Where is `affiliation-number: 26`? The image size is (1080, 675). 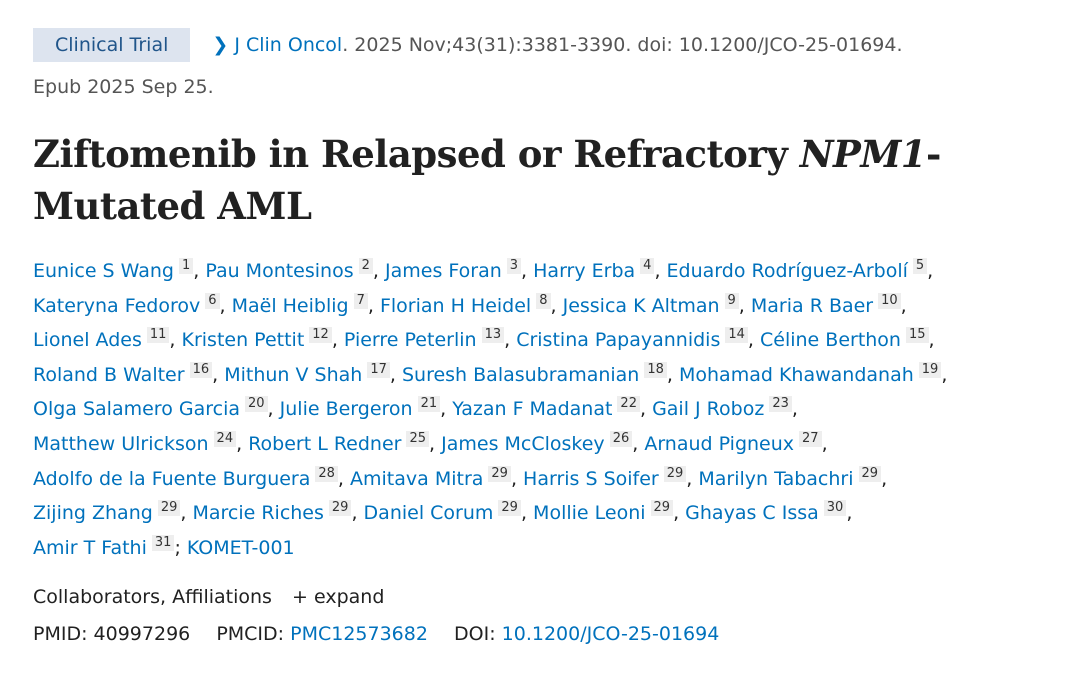 affiliation-number: 26 is located at coordinates (621, 438).